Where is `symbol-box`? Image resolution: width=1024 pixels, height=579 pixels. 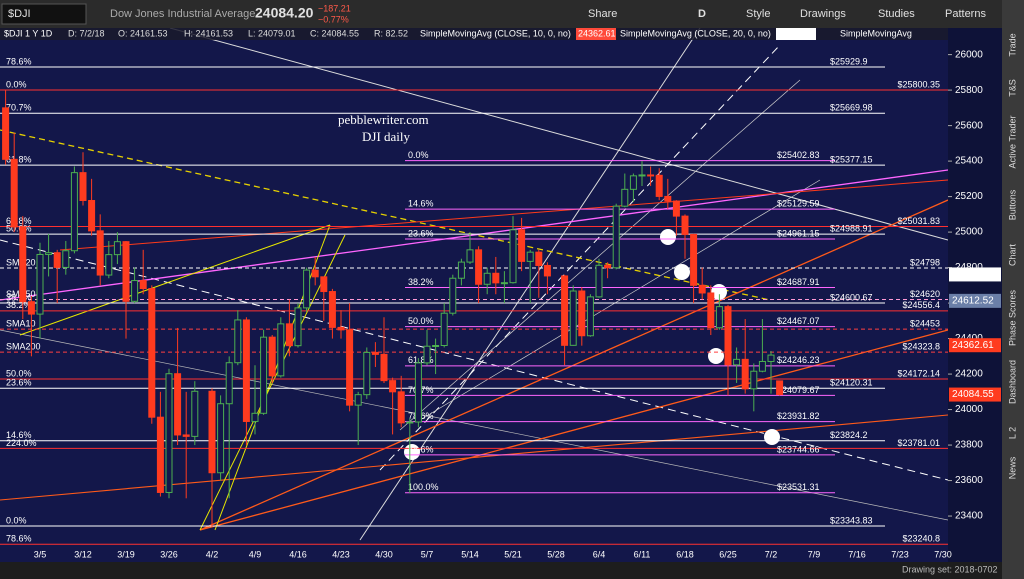
symbol-box is located at coordinates (44, 14).